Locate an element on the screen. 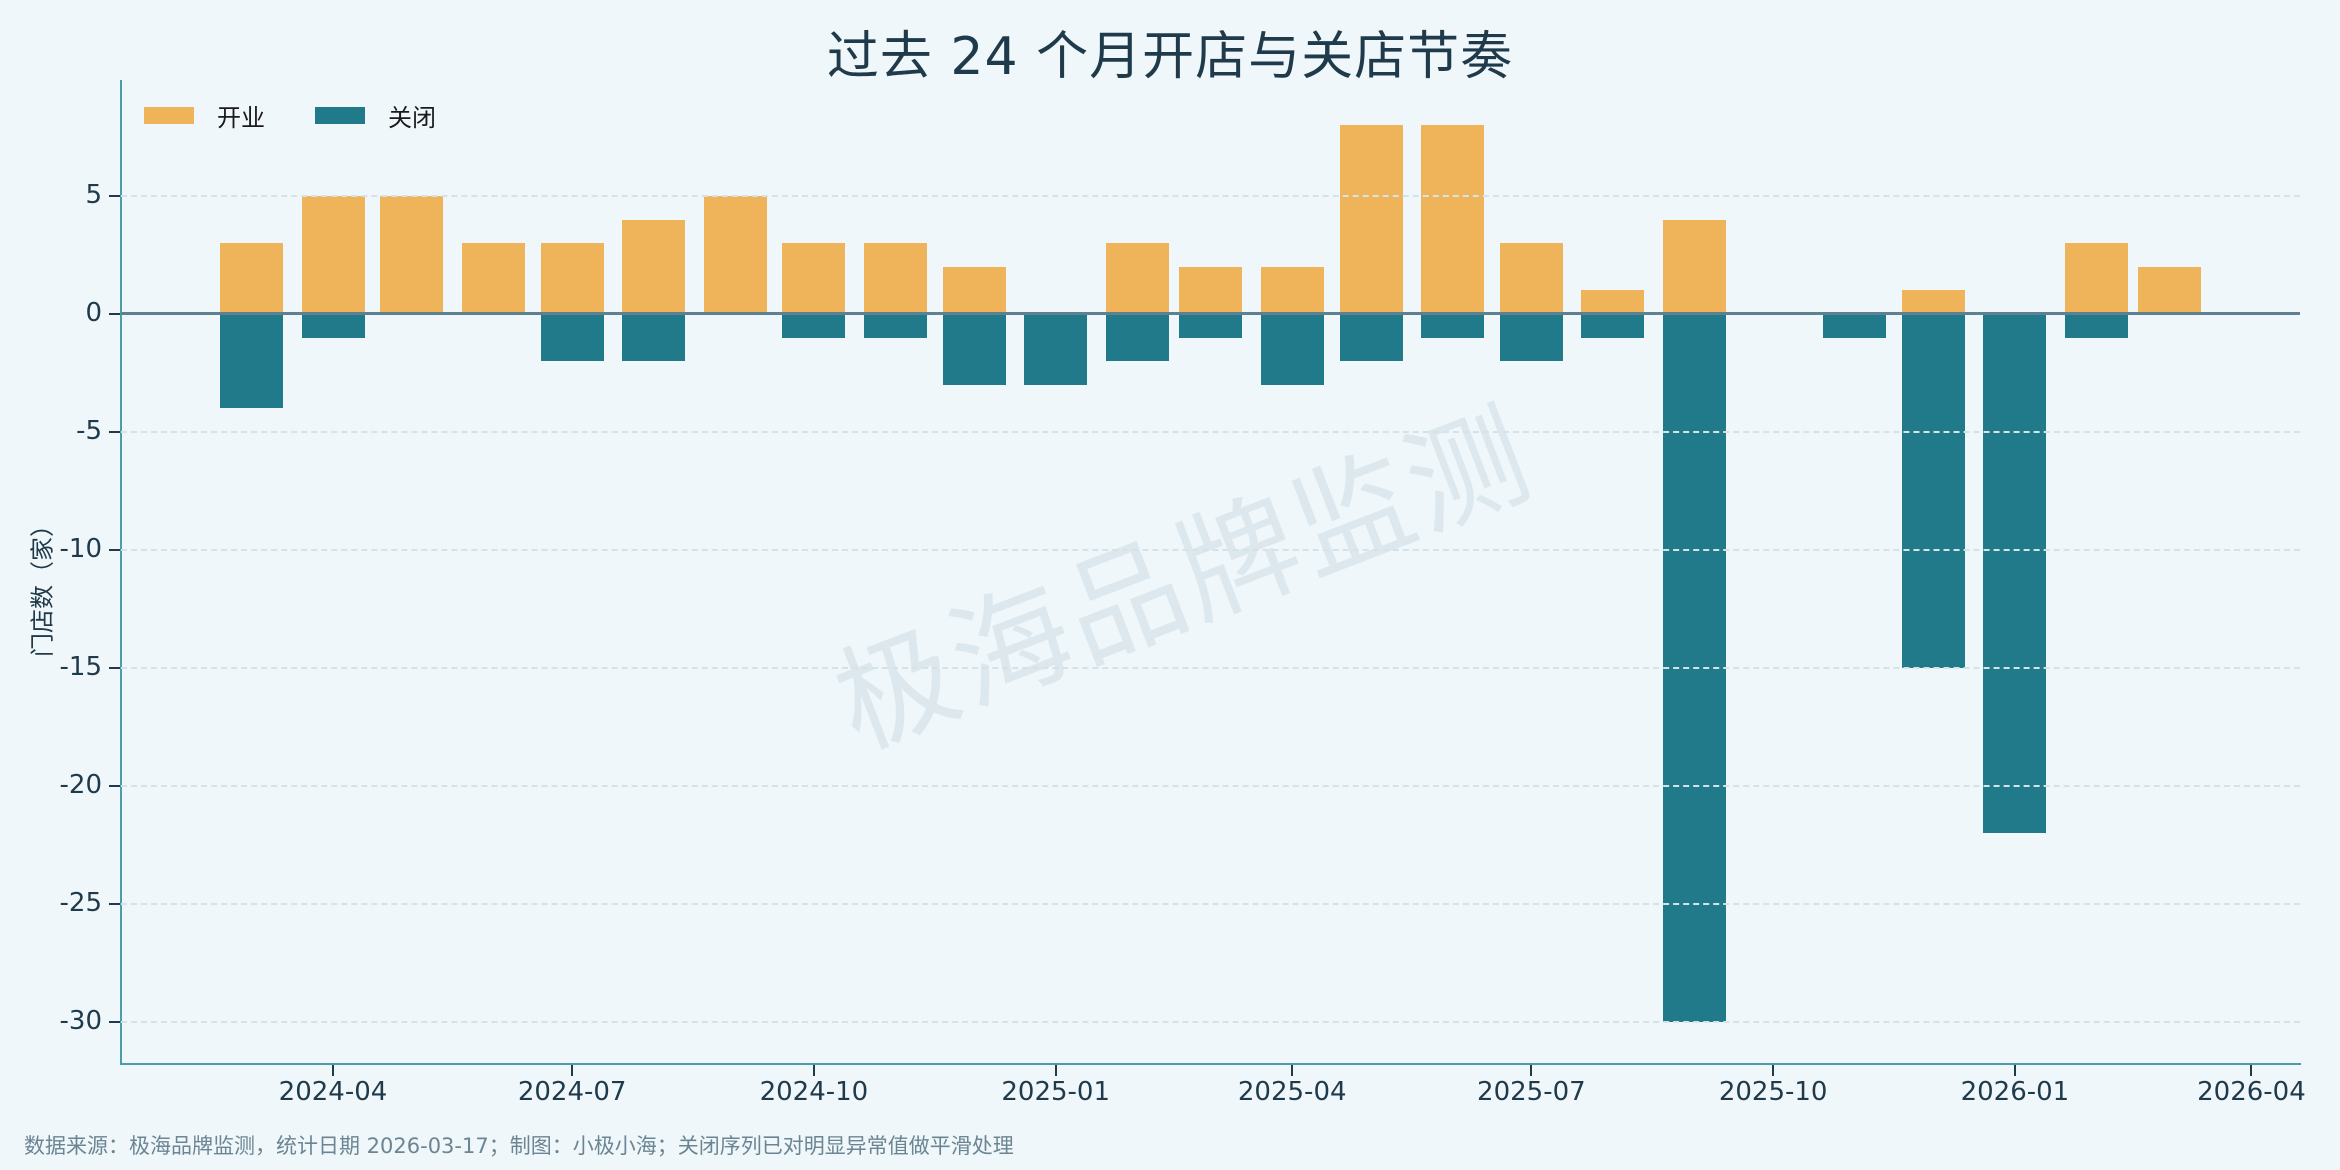  y-tick-label: -15 is located at coordinates (80, 667).